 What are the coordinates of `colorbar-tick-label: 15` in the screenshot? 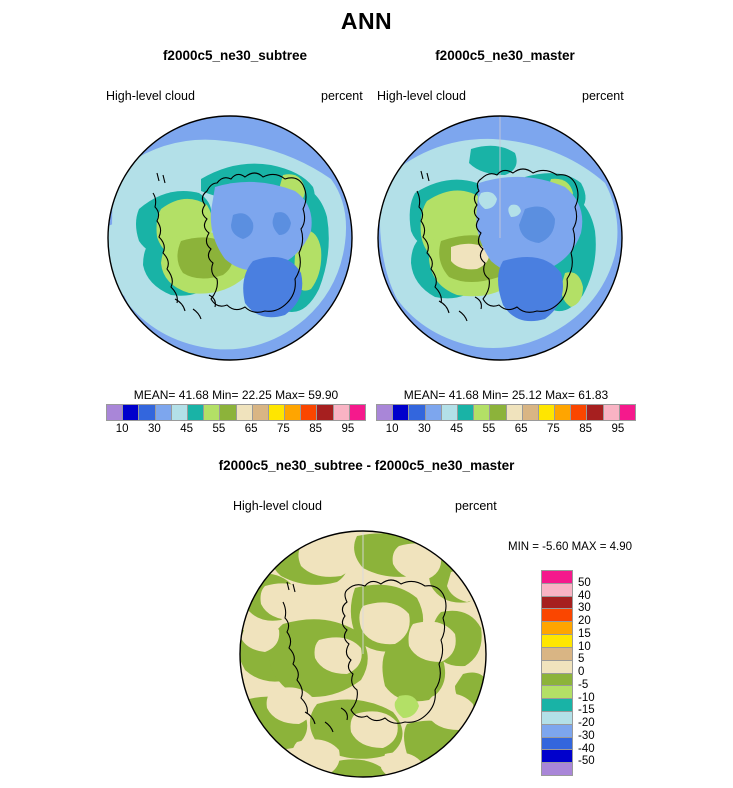 It's located at (584, 633).